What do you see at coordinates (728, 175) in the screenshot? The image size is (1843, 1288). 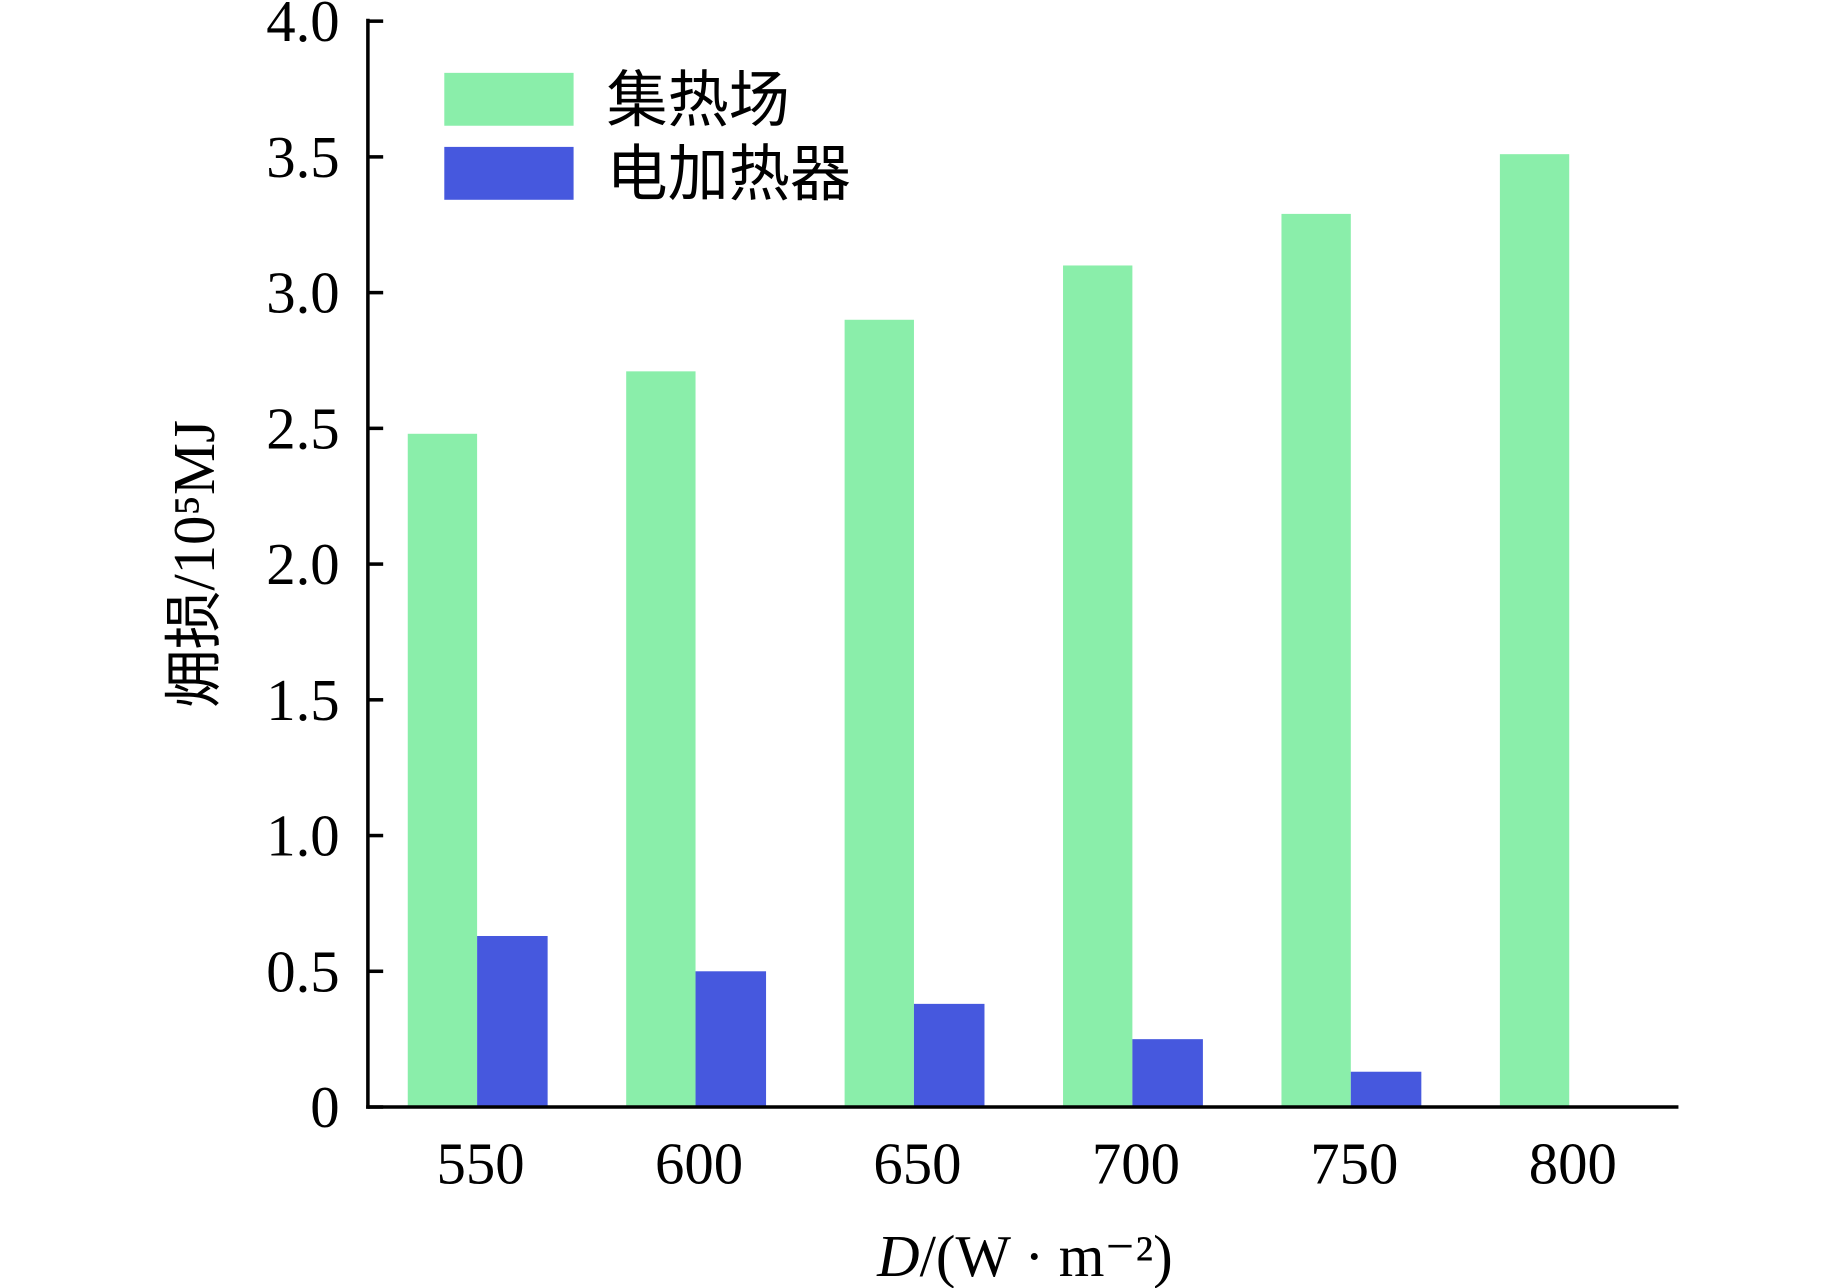 I see `legend-label-electric-heater: 电加热器` at bounding box center [728, 175].